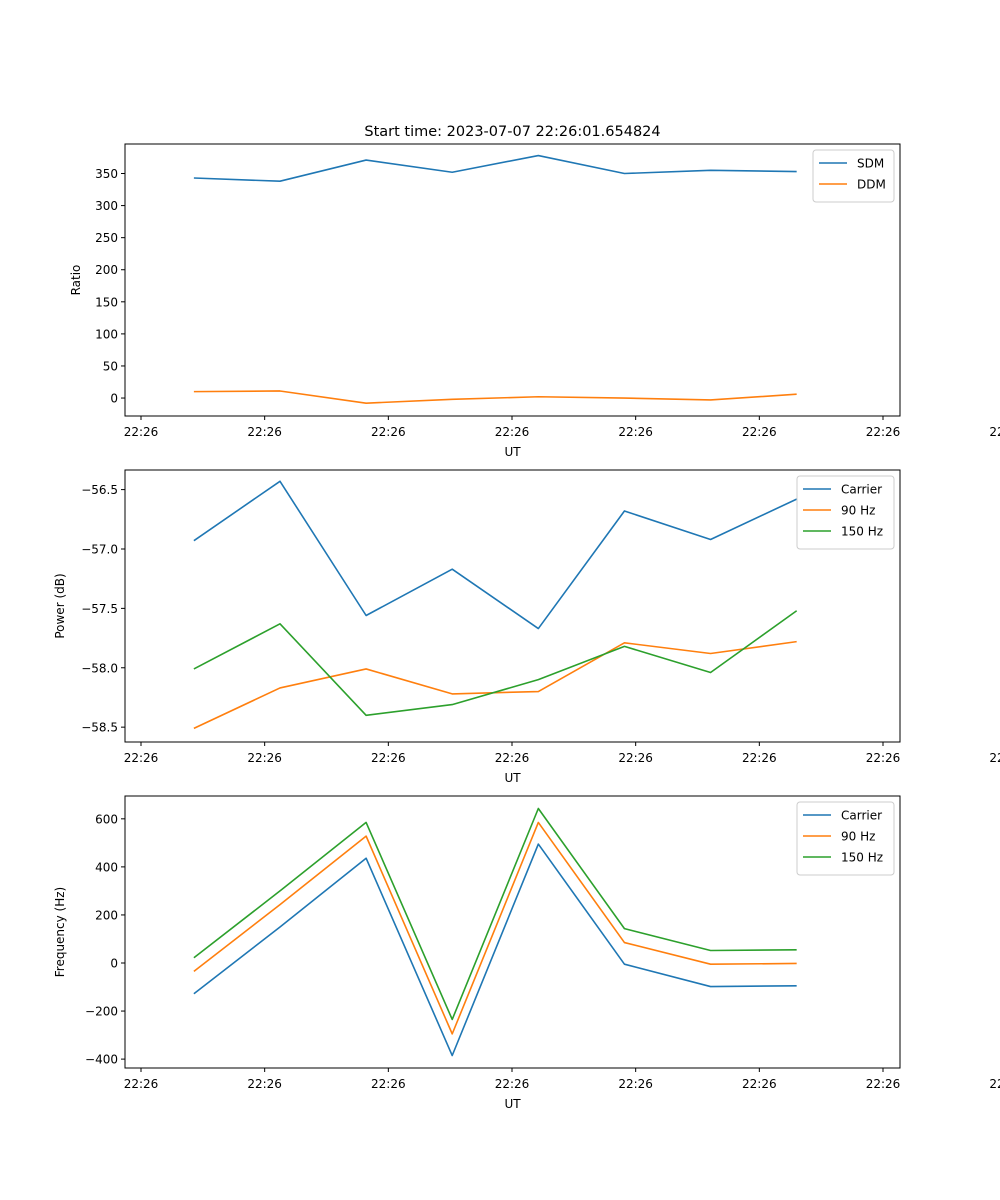 The image size is (1000, 1200). Describe the element at coordinates (110, 366) in the screenshot. I see `y-tick-label: 50` at that location.